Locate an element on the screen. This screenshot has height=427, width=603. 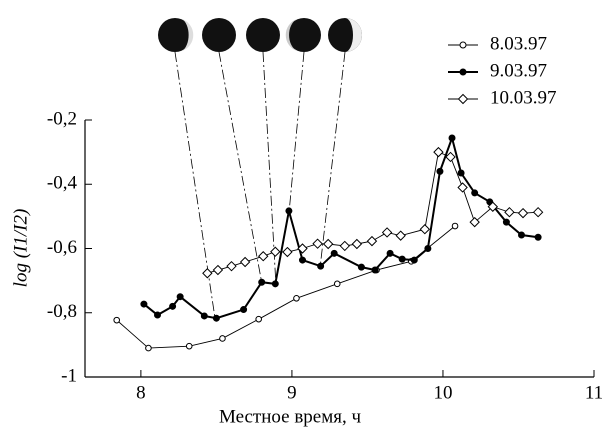
y-tick-label: -0,2 is located at coordinates (62, 118).